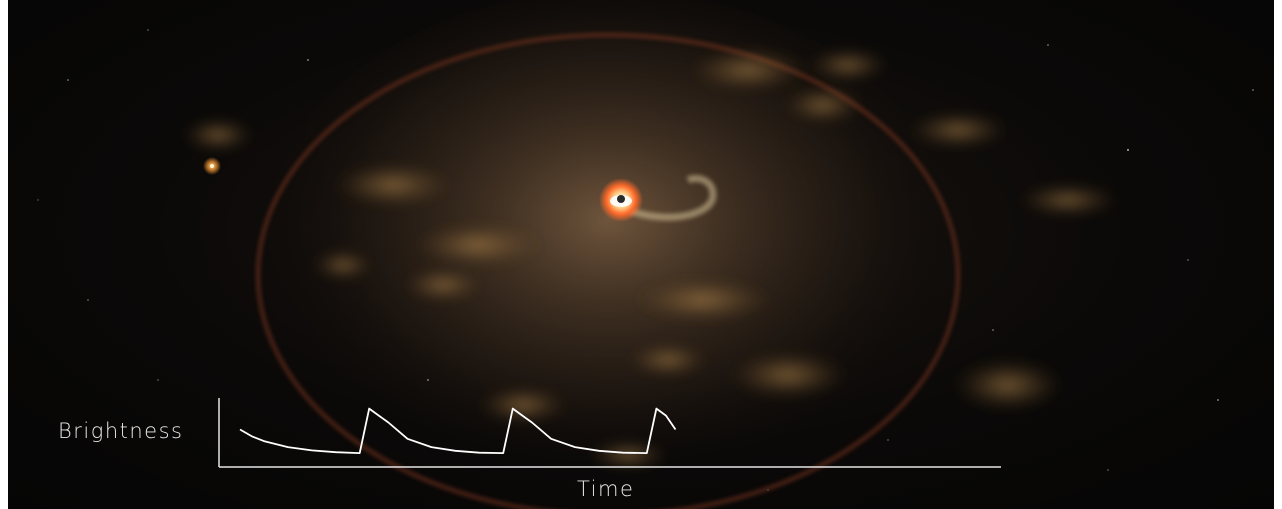  I want to click on brightness-curve-line, so click(458, 430).